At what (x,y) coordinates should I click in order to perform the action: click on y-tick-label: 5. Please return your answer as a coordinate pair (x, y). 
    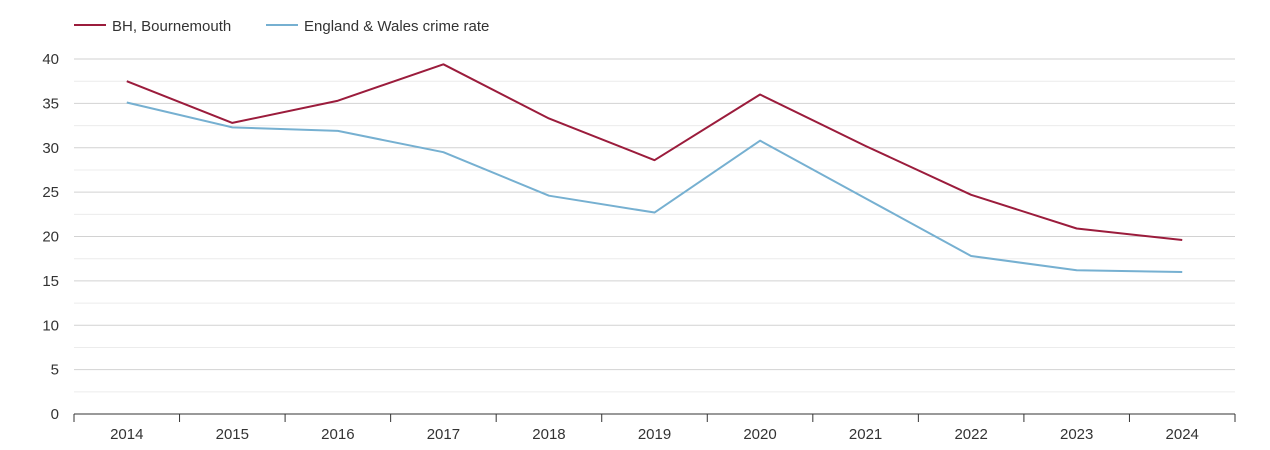
    Looking at the image, I should click on (55, 370).